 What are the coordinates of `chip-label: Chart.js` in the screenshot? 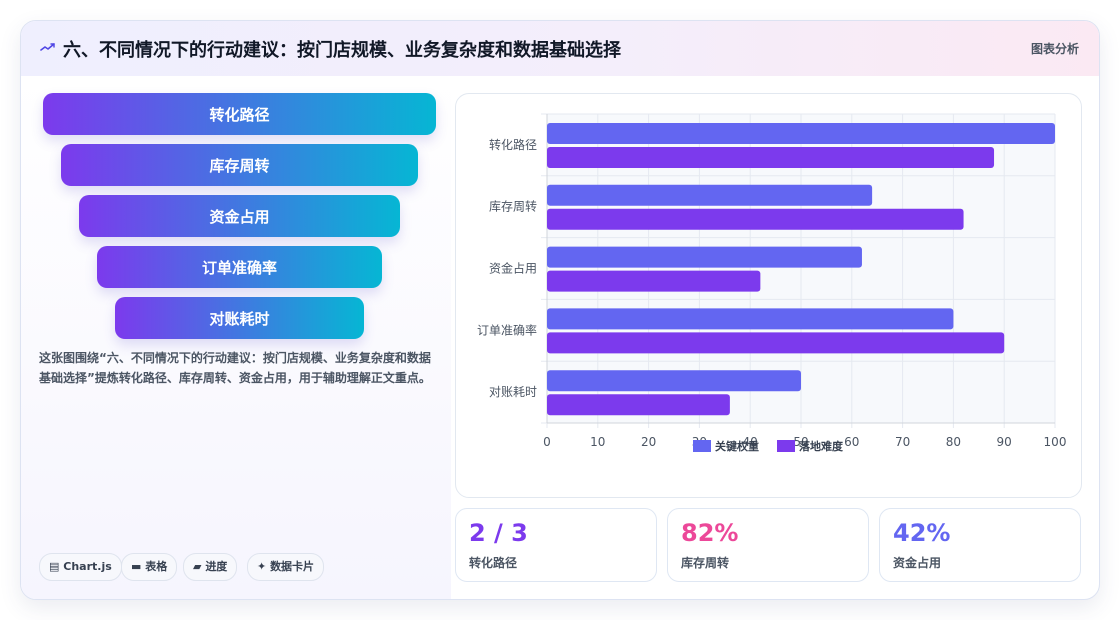 It's located at (87, 566).